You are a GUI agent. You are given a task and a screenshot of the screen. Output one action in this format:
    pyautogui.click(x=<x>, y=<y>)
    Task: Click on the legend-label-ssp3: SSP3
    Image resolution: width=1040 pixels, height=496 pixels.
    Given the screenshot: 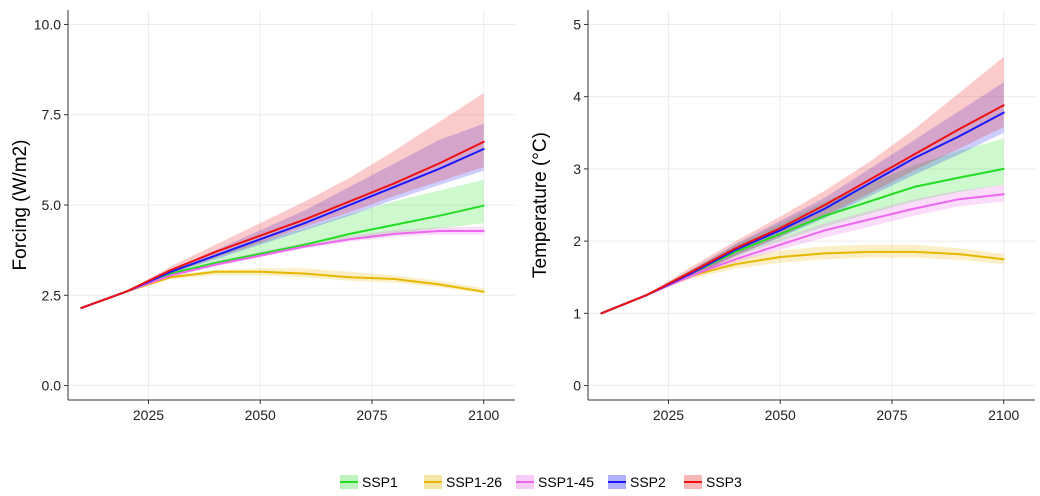 What is the action you would take?
    pyautogui.click(x=724, y=482)
    